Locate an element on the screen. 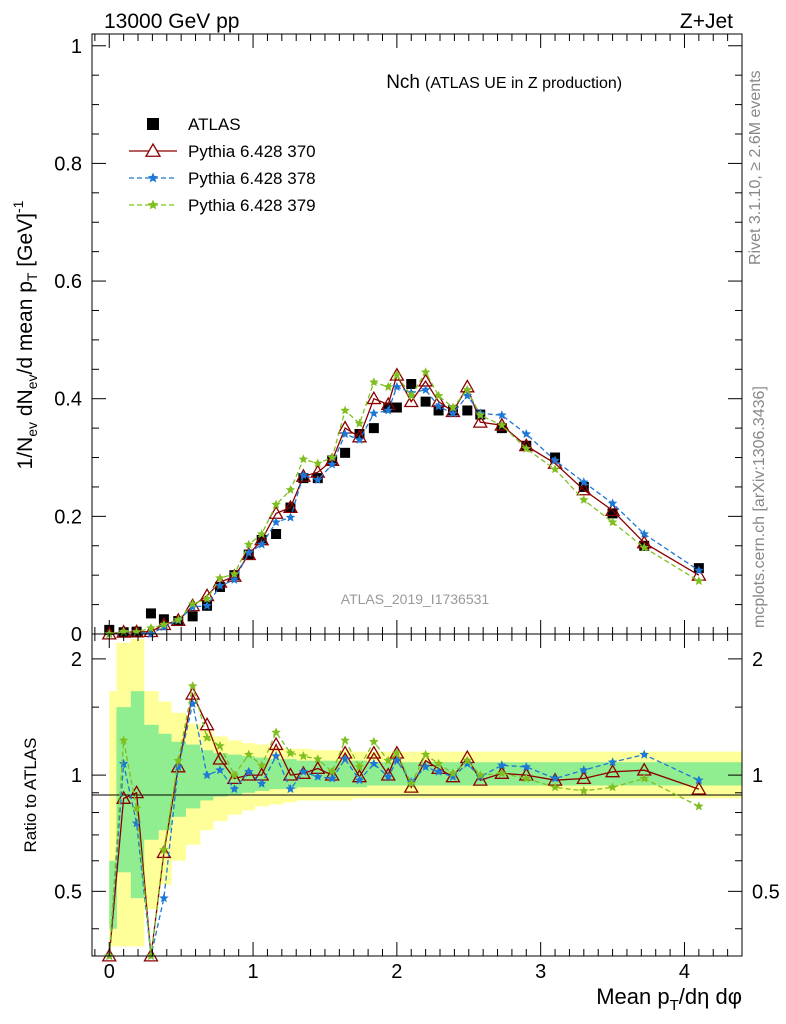 The image size is (786, 1024). legend-label: Pythia 6.428 370 is located at coordinates (252, 151).